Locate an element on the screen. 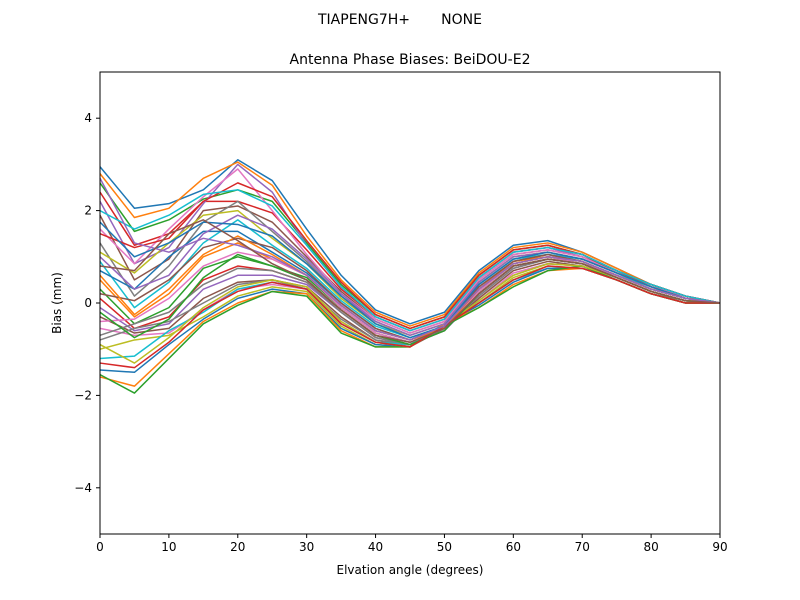 Image resolution: width=800 pixels, height=600 pixels. y-tick-label: 0 is located at coordinates (88, 303).